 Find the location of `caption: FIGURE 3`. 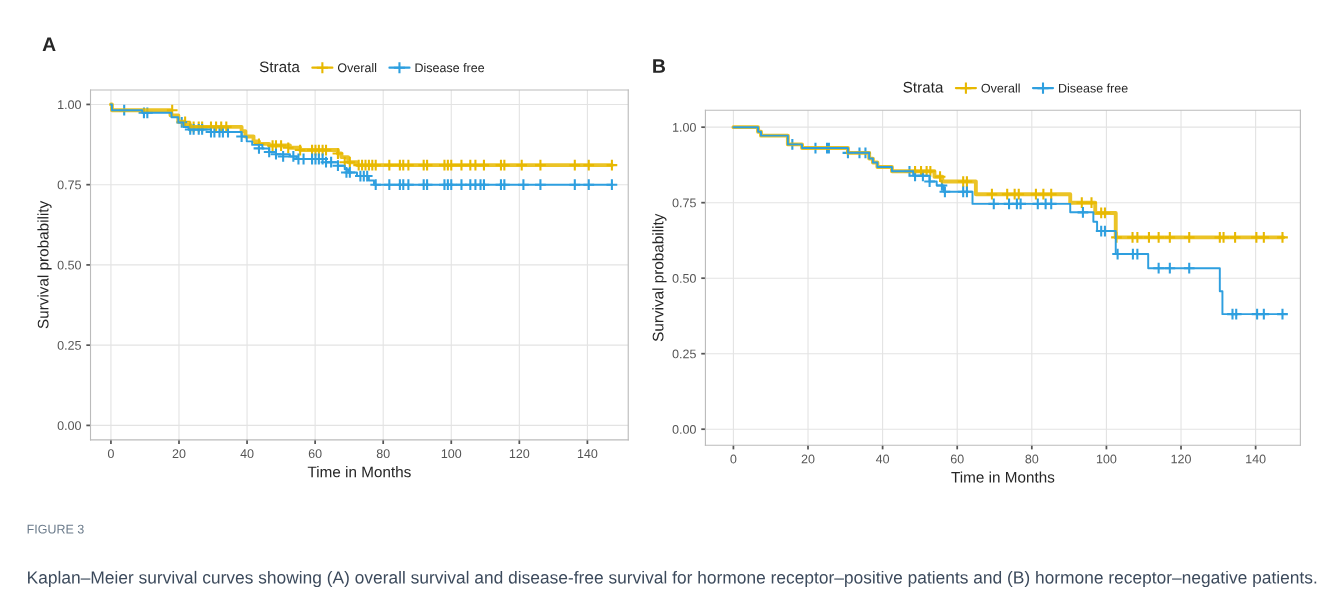

caption: FIGURE 3 is located at coordinates (55, 529).